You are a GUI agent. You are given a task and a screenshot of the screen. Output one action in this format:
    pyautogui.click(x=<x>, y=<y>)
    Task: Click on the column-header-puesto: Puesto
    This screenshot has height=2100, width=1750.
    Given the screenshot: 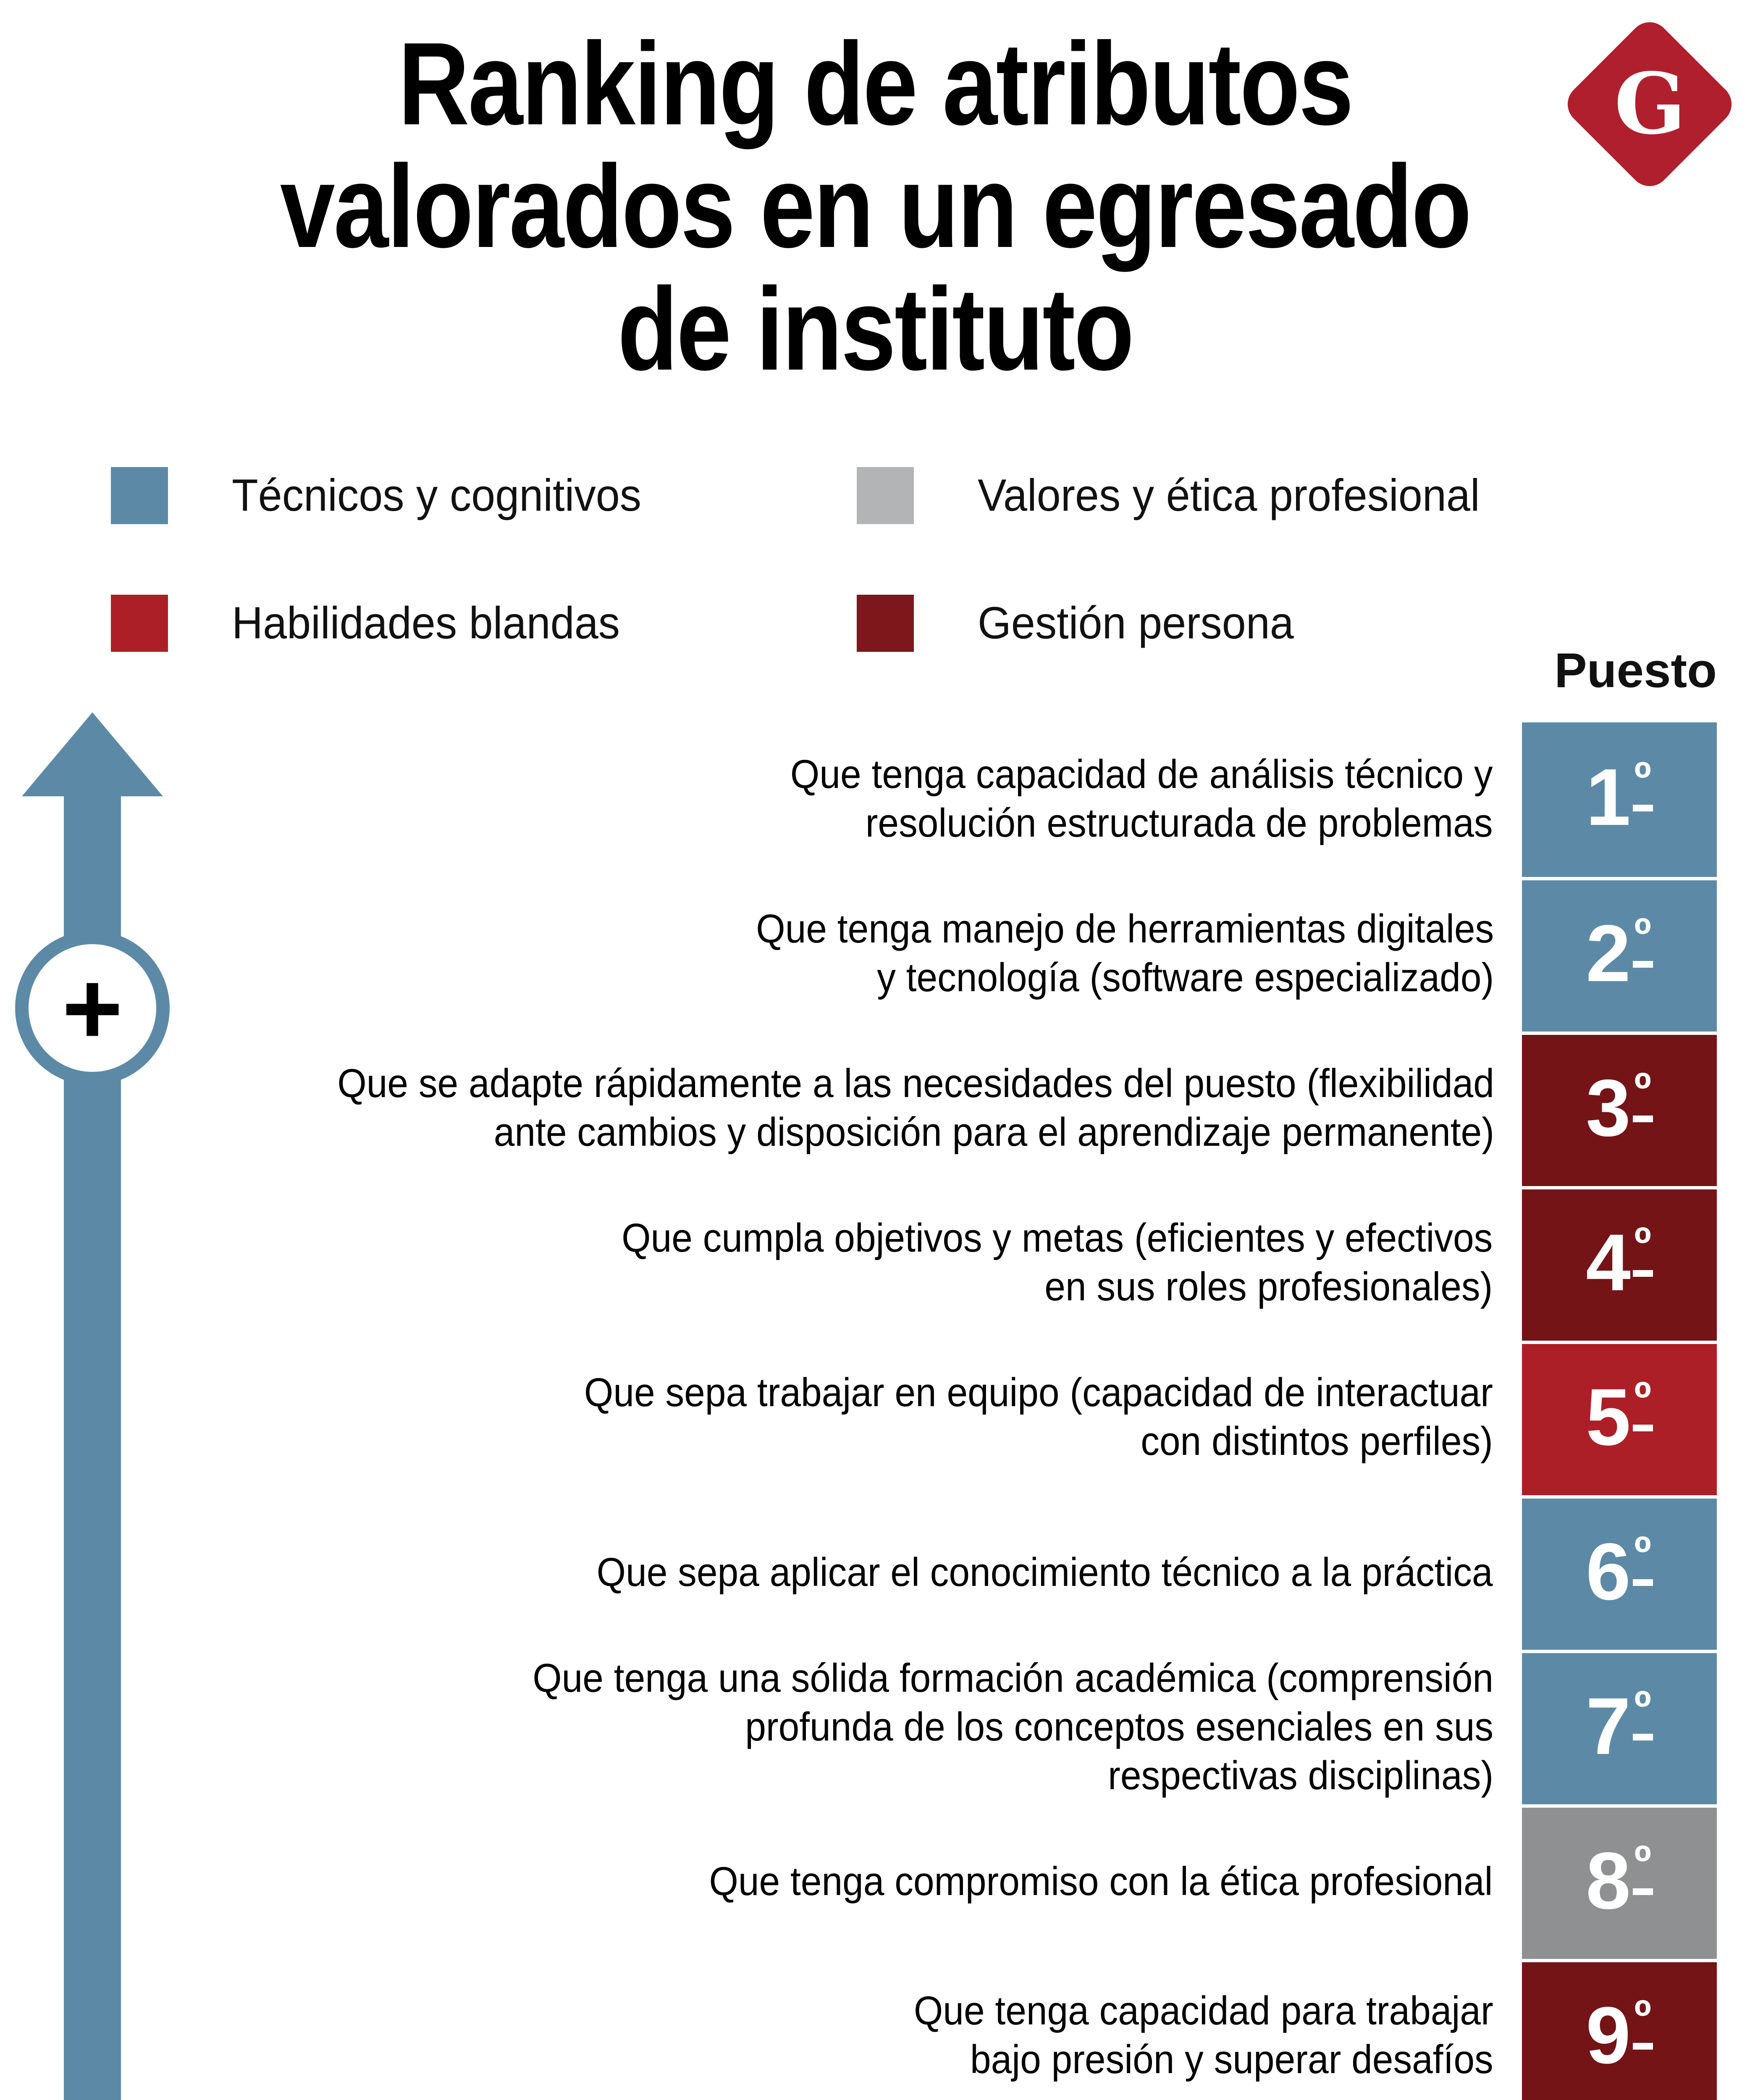 What is the action you would take?
    pyautogui.click(x=1635, y=672)
    